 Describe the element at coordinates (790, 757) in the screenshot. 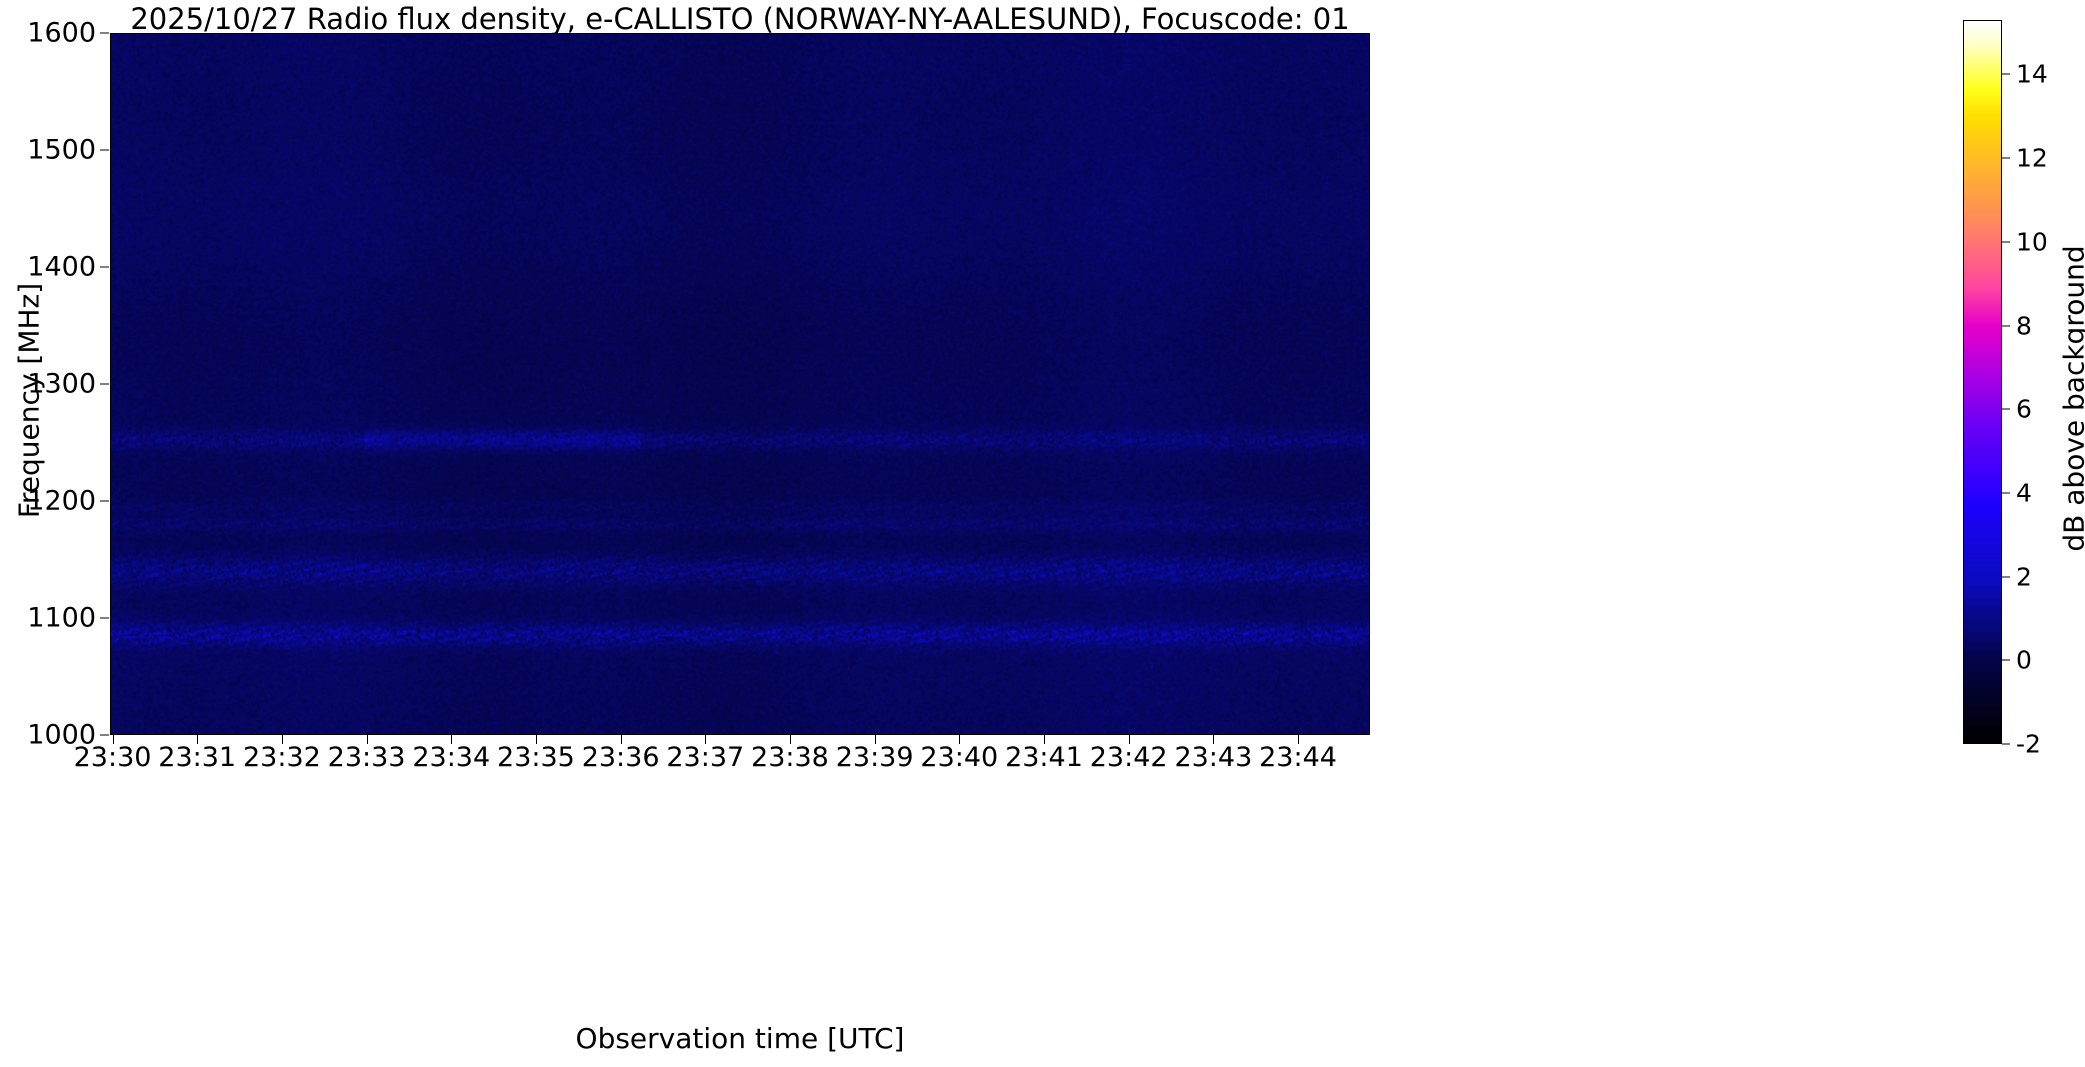

I see `x-axis-tick-label: 23:38` at that location.